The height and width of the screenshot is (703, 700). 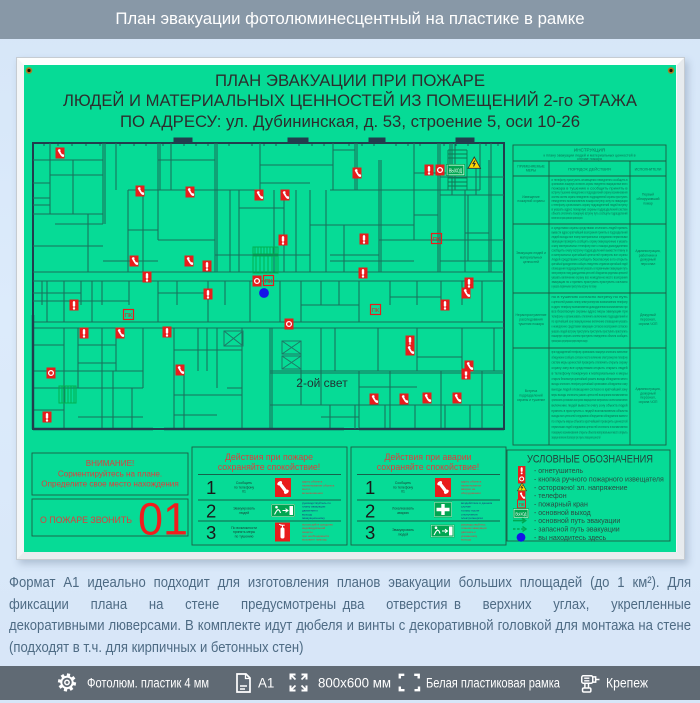 I want to click on svg-text: ПРИМЕНЯЕМЫЕ, so click(x=531, y=167).